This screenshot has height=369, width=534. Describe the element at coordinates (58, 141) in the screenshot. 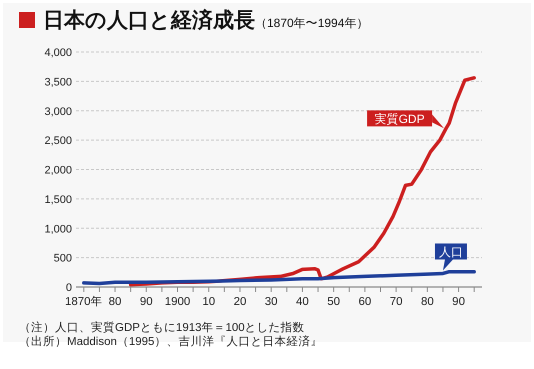

I see `y-tick-label: 2,500` at that location.